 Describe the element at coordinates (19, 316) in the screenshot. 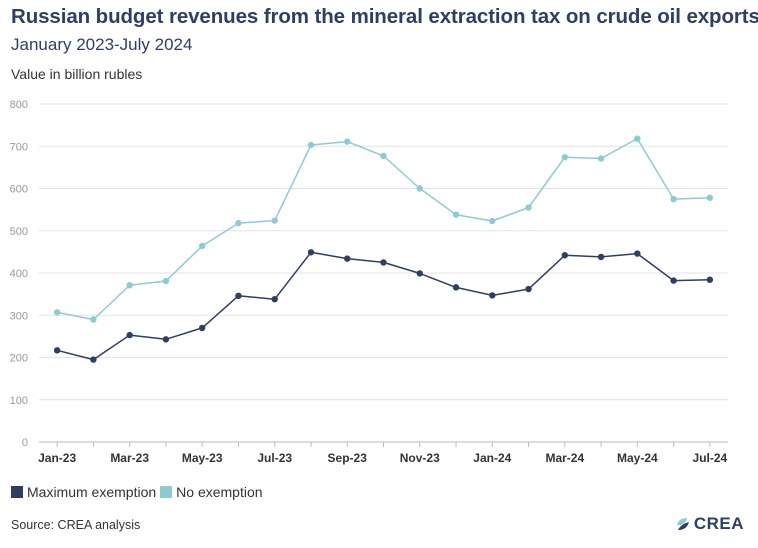

I see `y-tick-label-300: 300` at that location.